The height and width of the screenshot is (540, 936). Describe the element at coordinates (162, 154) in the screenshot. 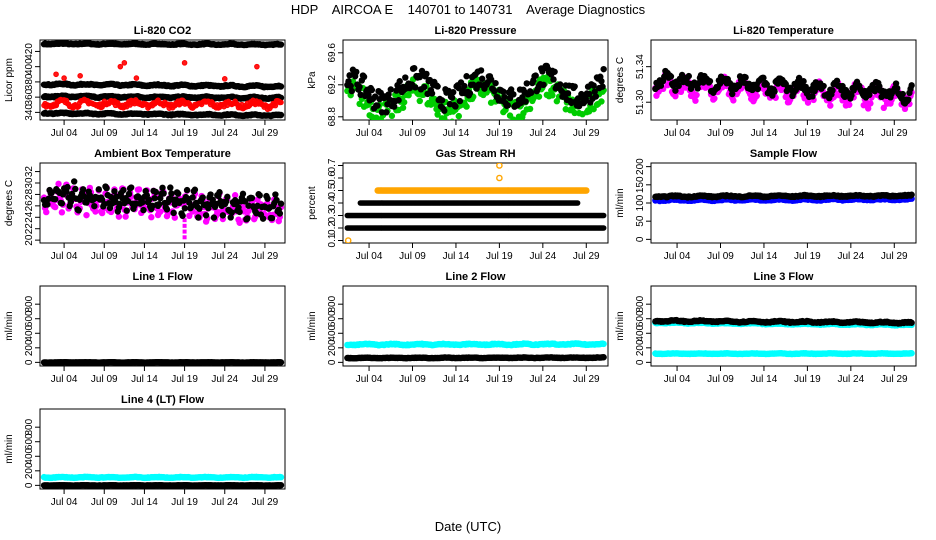

I see `panel-title: Ambient Box Temperature` at that location.